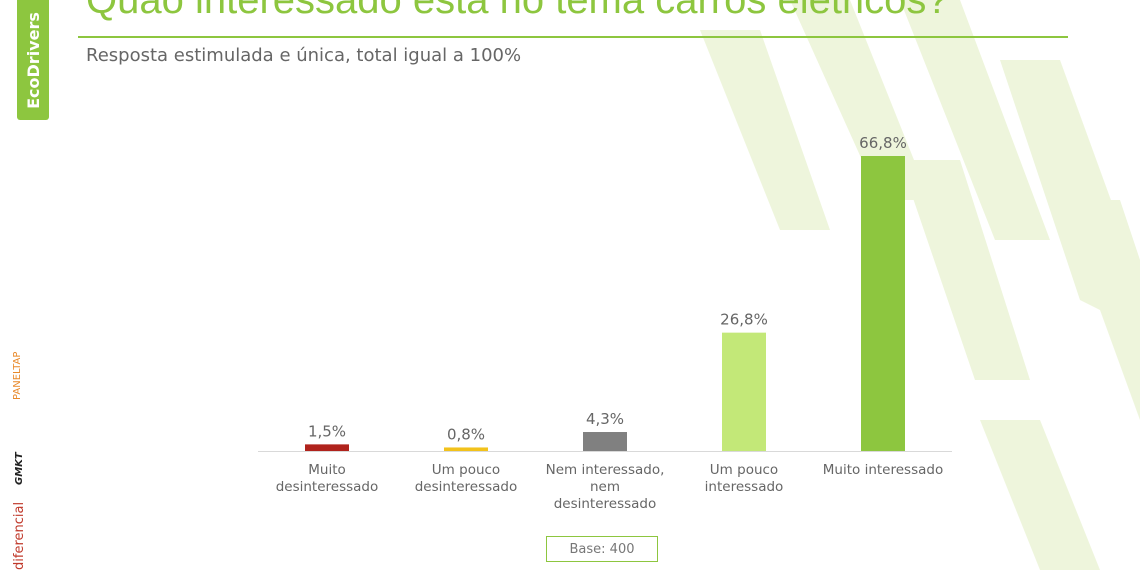 Image resolution: width=1140 pixels, height=570 pixels. Describe the element at coordinates (605, 487) in the screenshot. I see `category-label-2: nem` at that location.